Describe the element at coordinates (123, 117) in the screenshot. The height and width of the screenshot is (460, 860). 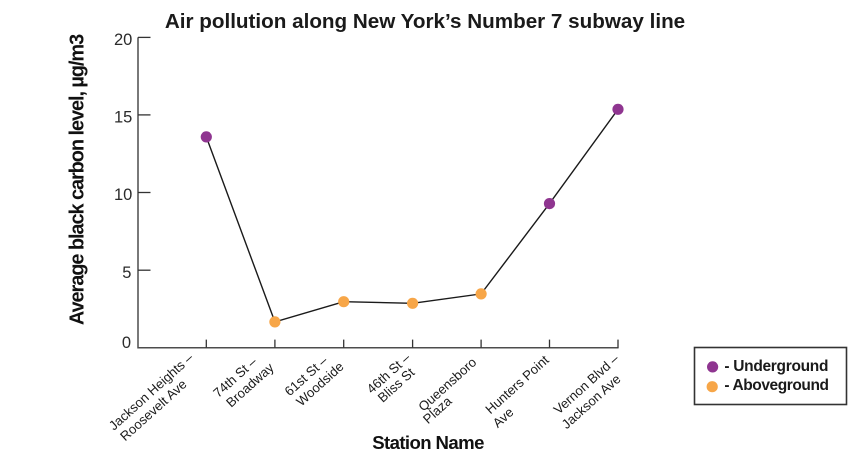
I see `svg-text: 15` at that location.